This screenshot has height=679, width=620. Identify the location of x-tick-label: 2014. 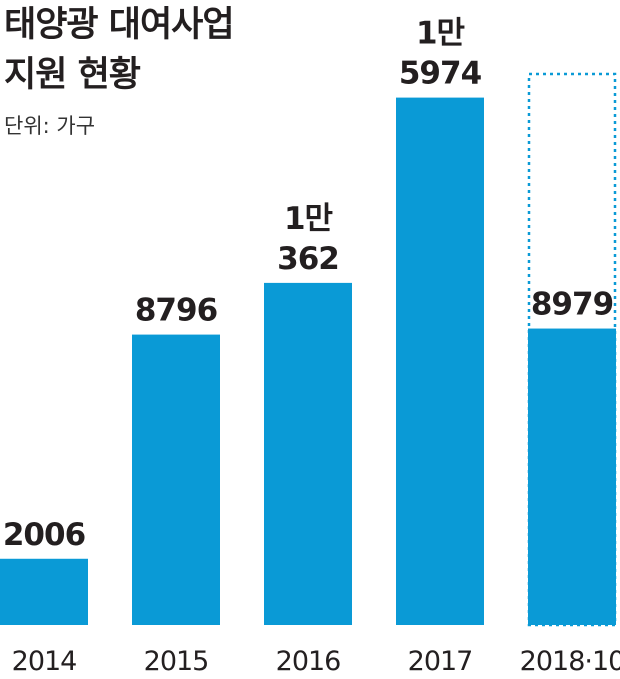
(44, 661).